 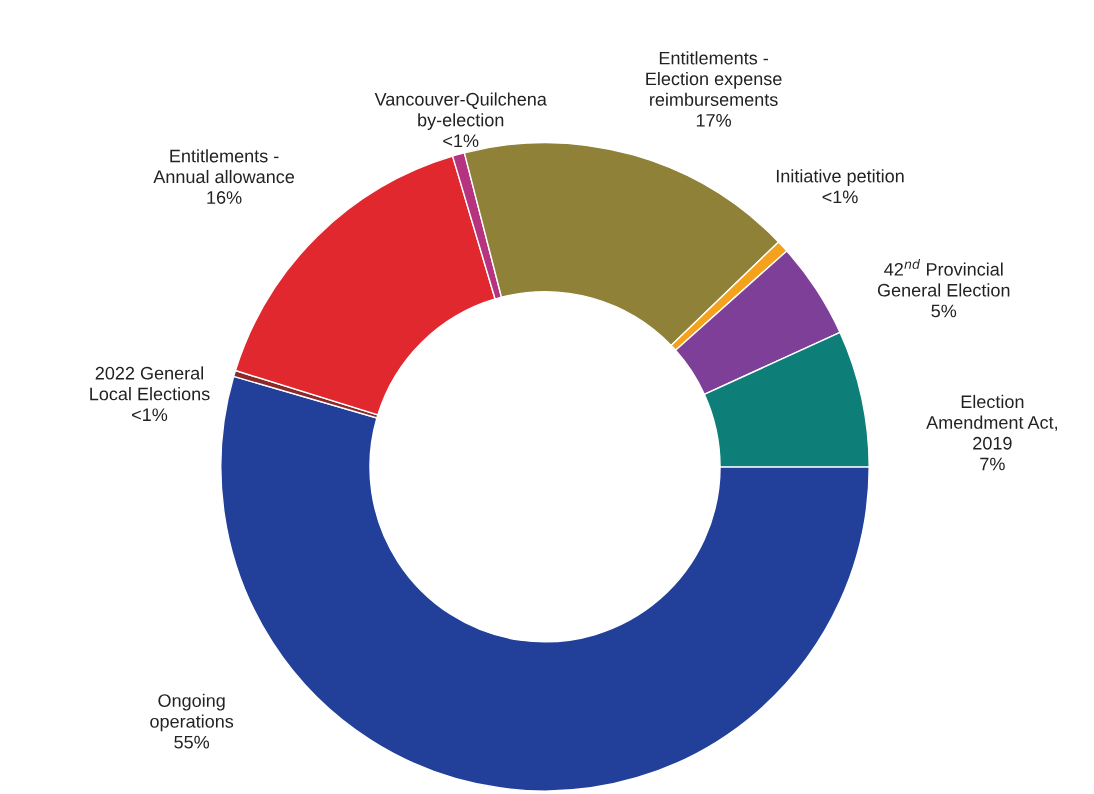 What do you see at coordinates (192, 742) in the screenshot?
I see `data-label: 55%` at bounding box center [192, 742].